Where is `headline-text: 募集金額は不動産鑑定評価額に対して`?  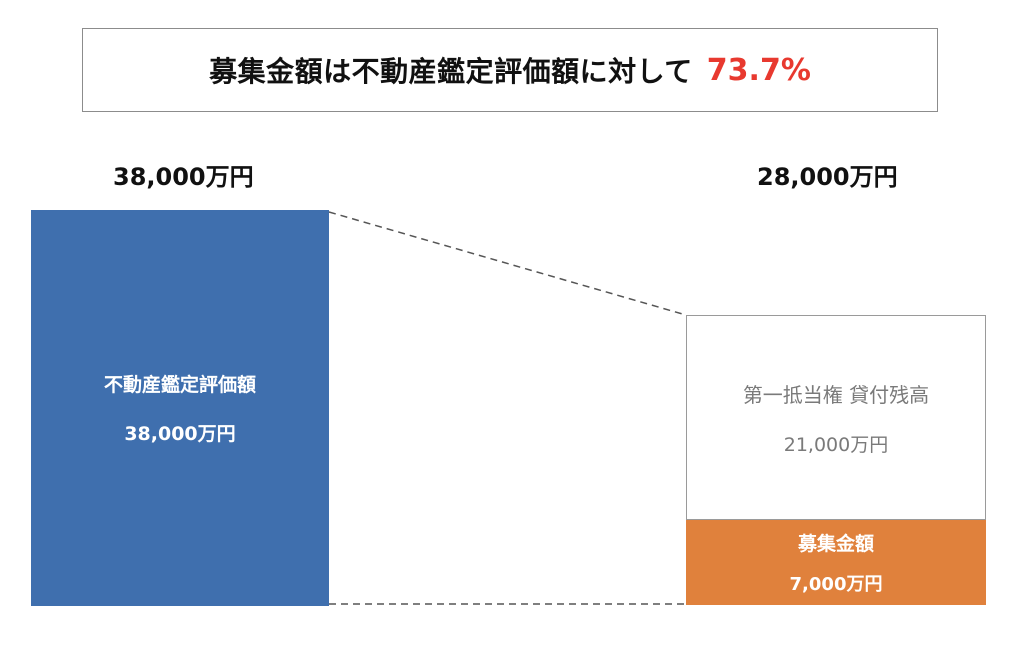
headline-text: 募集金額は不動産鑑定評価額に対して is located at coordinates (451, 71).